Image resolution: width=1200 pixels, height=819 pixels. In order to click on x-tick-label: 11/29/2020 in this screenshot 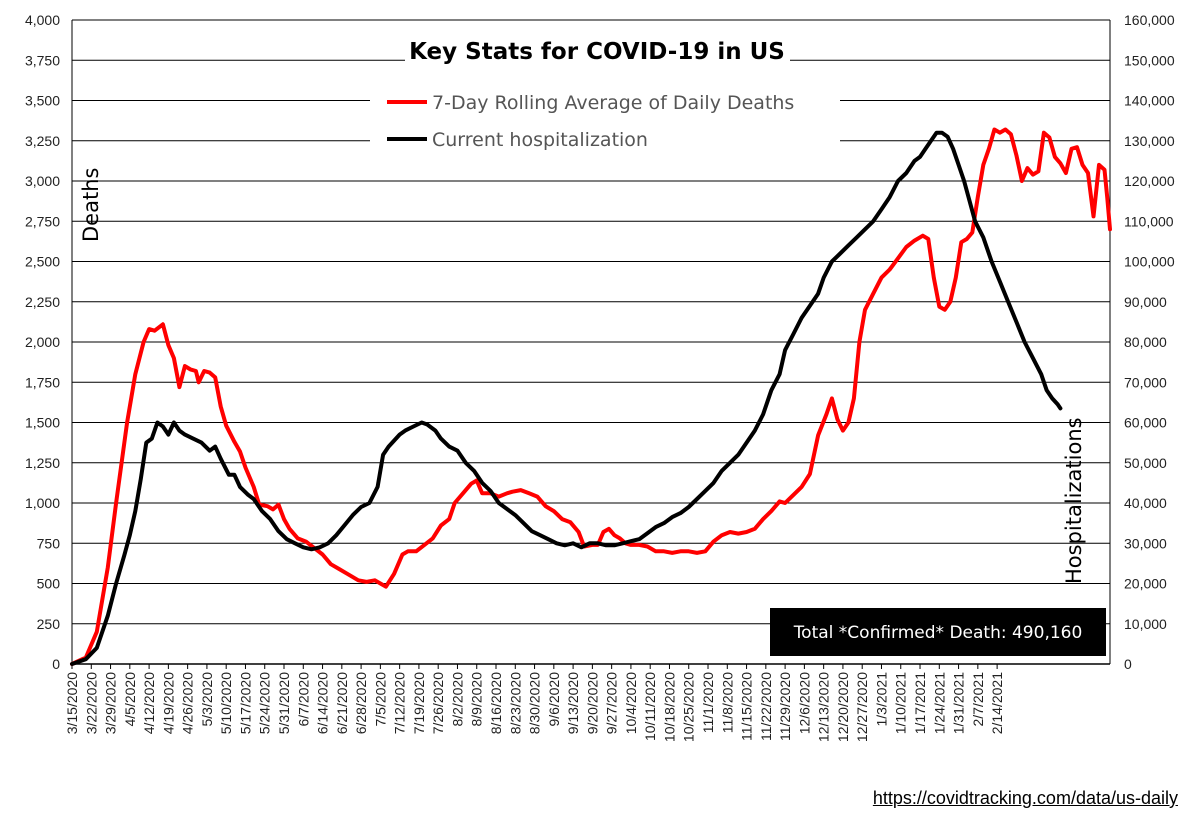, I will do `click(785, 706)`.